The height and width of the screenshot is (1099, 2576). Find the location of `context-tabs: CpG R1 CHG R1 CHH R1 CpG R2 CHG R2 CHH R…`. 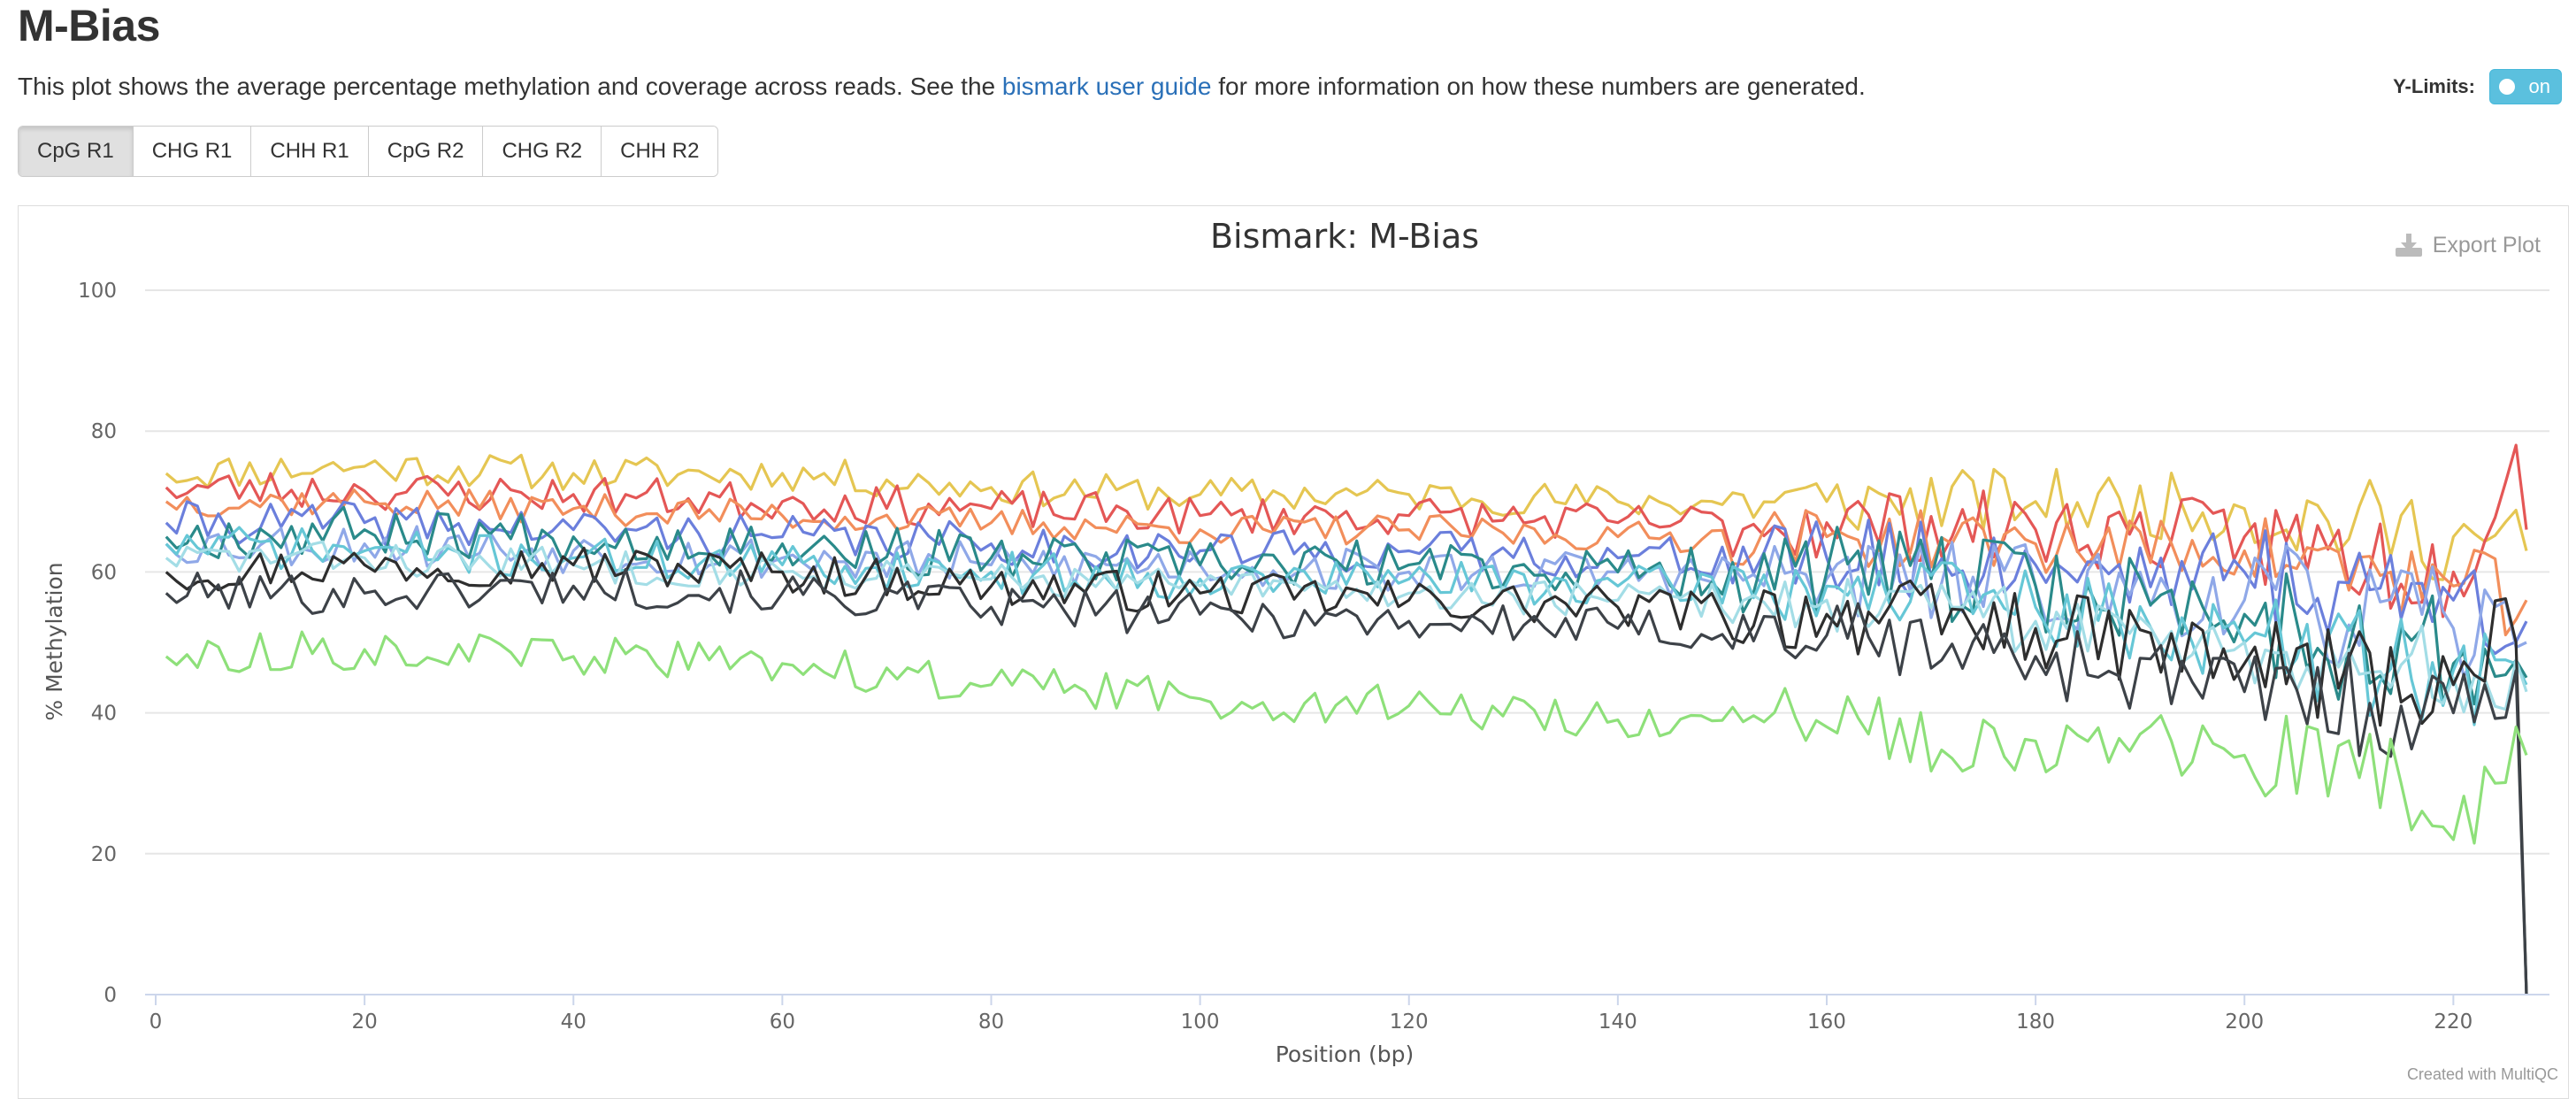

context-tabs: CpG R1 CHG R1 CHH R1 CpG R2 CHG R2 CHH R… is located at coordinates (368, 151).